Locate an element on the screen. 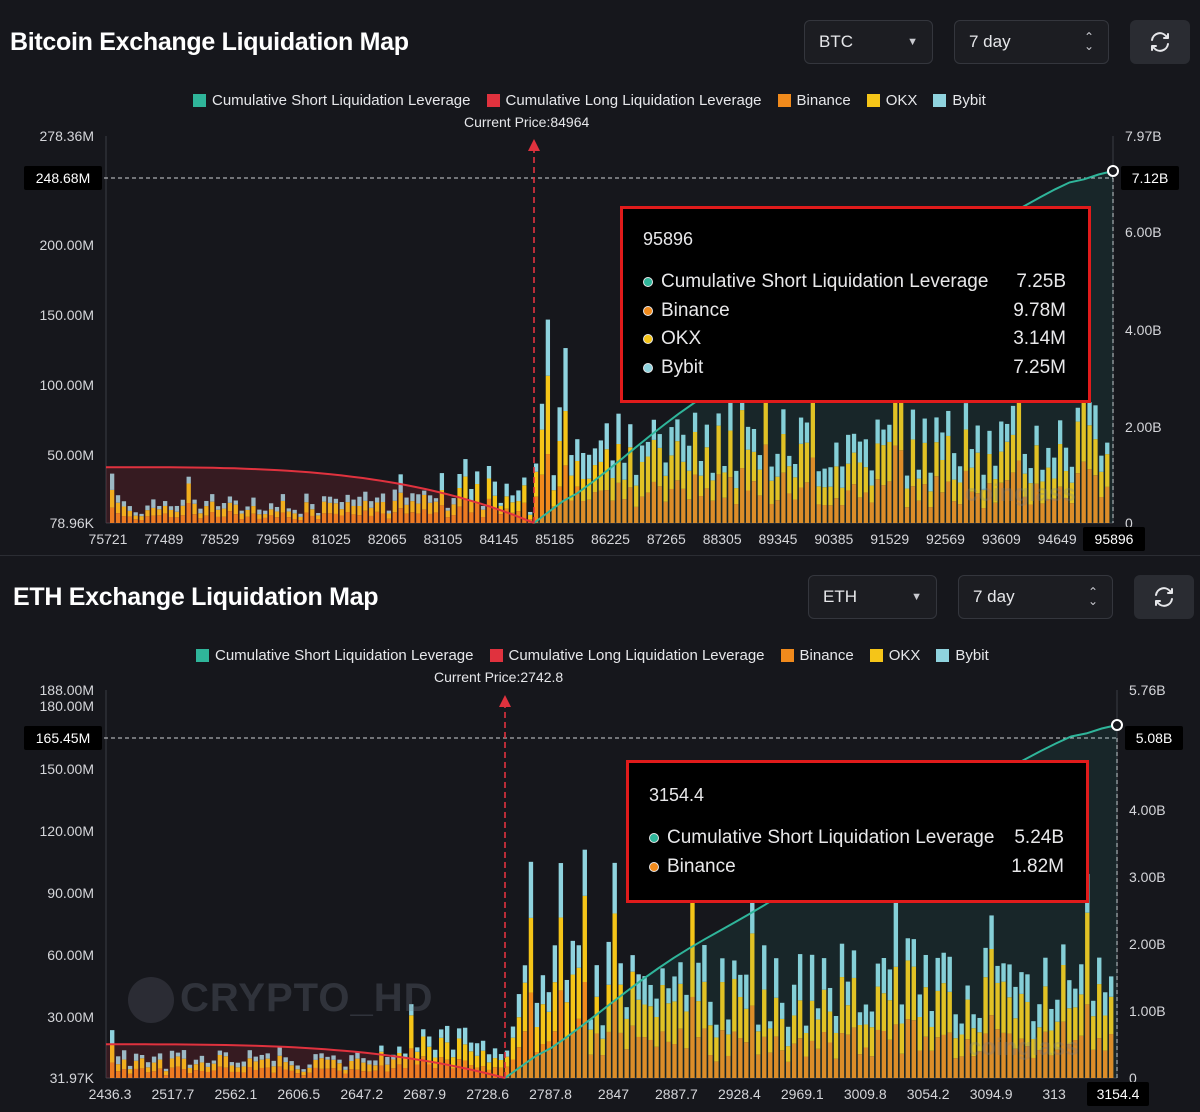 This screenshot has height=1112, width=1200. y-left-tick-label: 188.00M is located at coordinates (67, 690).